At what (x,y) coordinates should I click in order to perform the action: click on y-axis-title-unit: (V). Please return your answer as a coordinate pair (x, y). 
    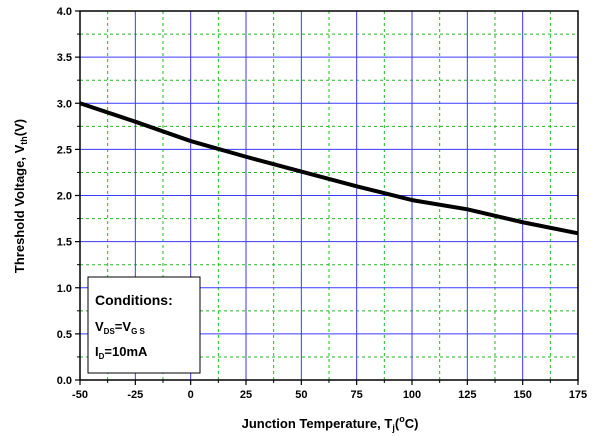
    Looking at the image, I should click on (19, 127).